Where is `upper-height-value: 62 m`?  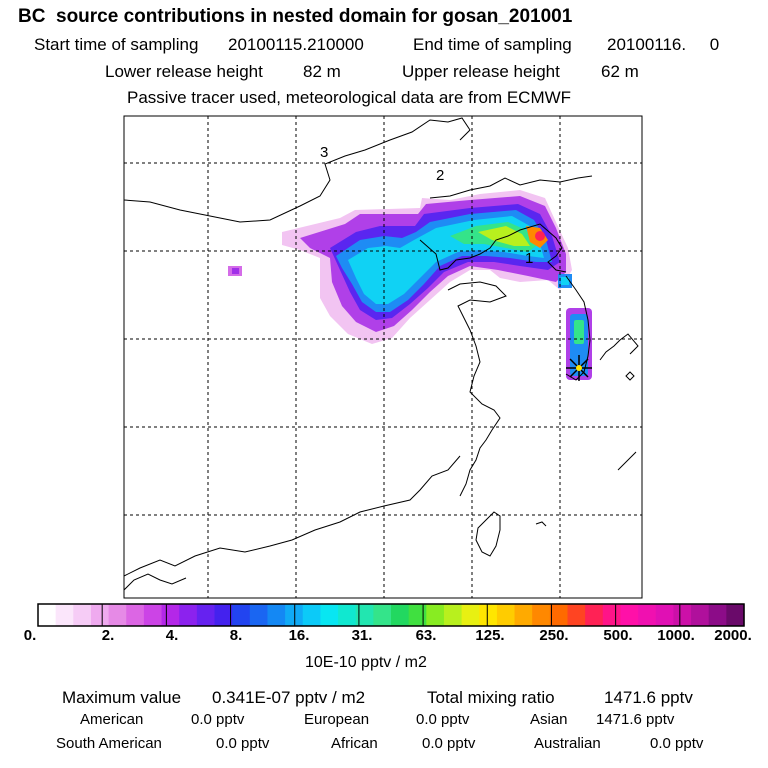 upper-height-value: 62 m is located at coordinates (620, 71).